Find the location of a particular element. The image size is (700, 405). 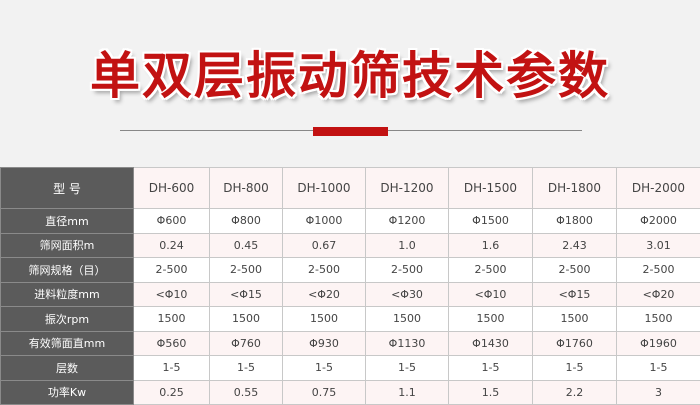

table-row: 层数 1-5 1-5 1-5 1-5 1-5 1-5 1-5 is located at coordinates (350, 368).